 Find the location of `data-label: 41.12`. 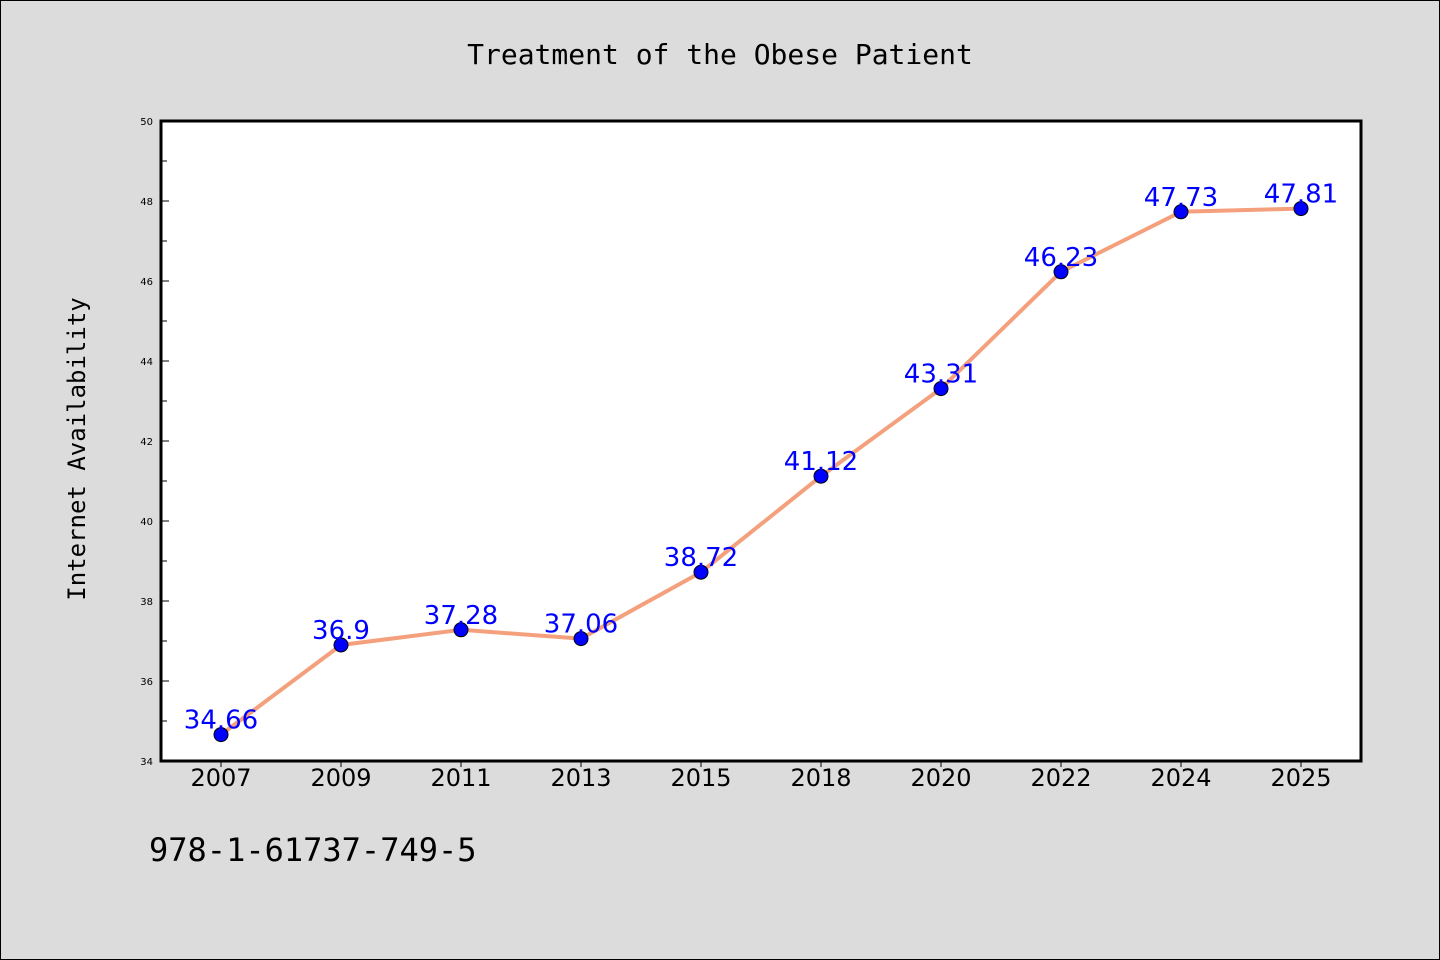

data-label: 41.12 is located at coordinates (821, 462).